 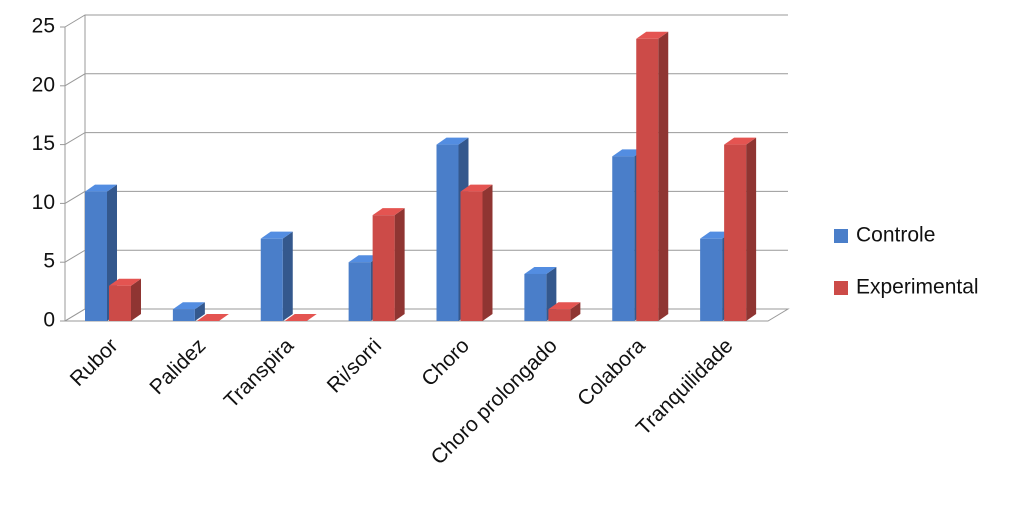 What do you see at coordinates (43, 202) in the screenshot?
I see `y-tick-label: 10` at bounding box center [43, 202].